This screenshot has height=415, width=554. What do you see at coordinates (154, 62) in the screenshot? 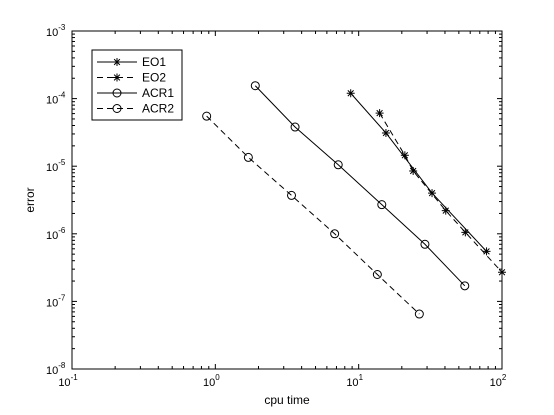
I see `legend-label-eo1: EO1` at bounding box center [154, 62].